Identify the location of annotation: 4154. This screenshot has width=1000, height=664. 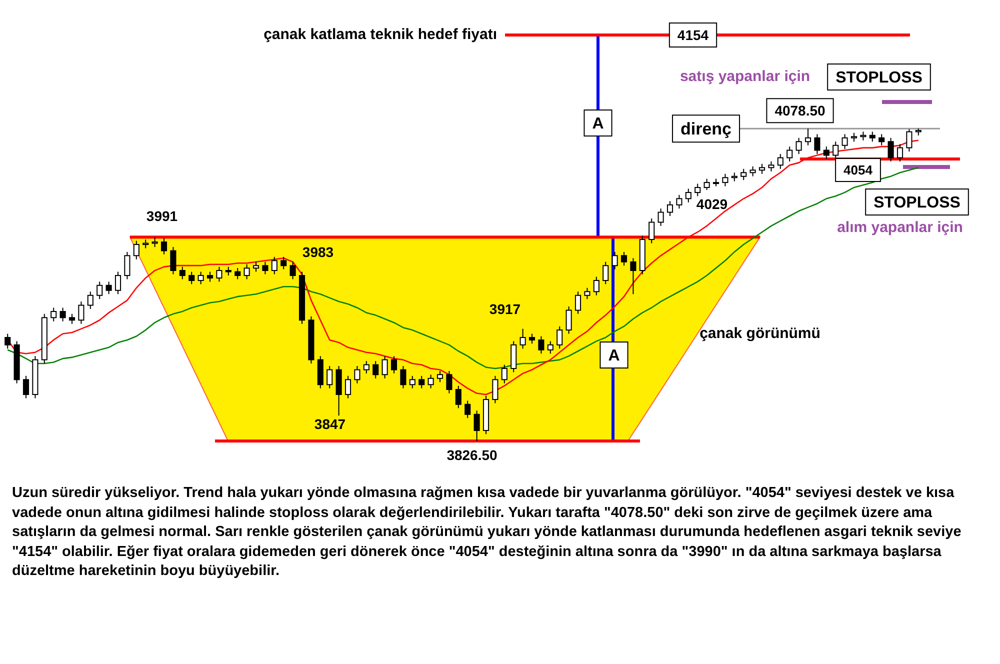
(693, 34).